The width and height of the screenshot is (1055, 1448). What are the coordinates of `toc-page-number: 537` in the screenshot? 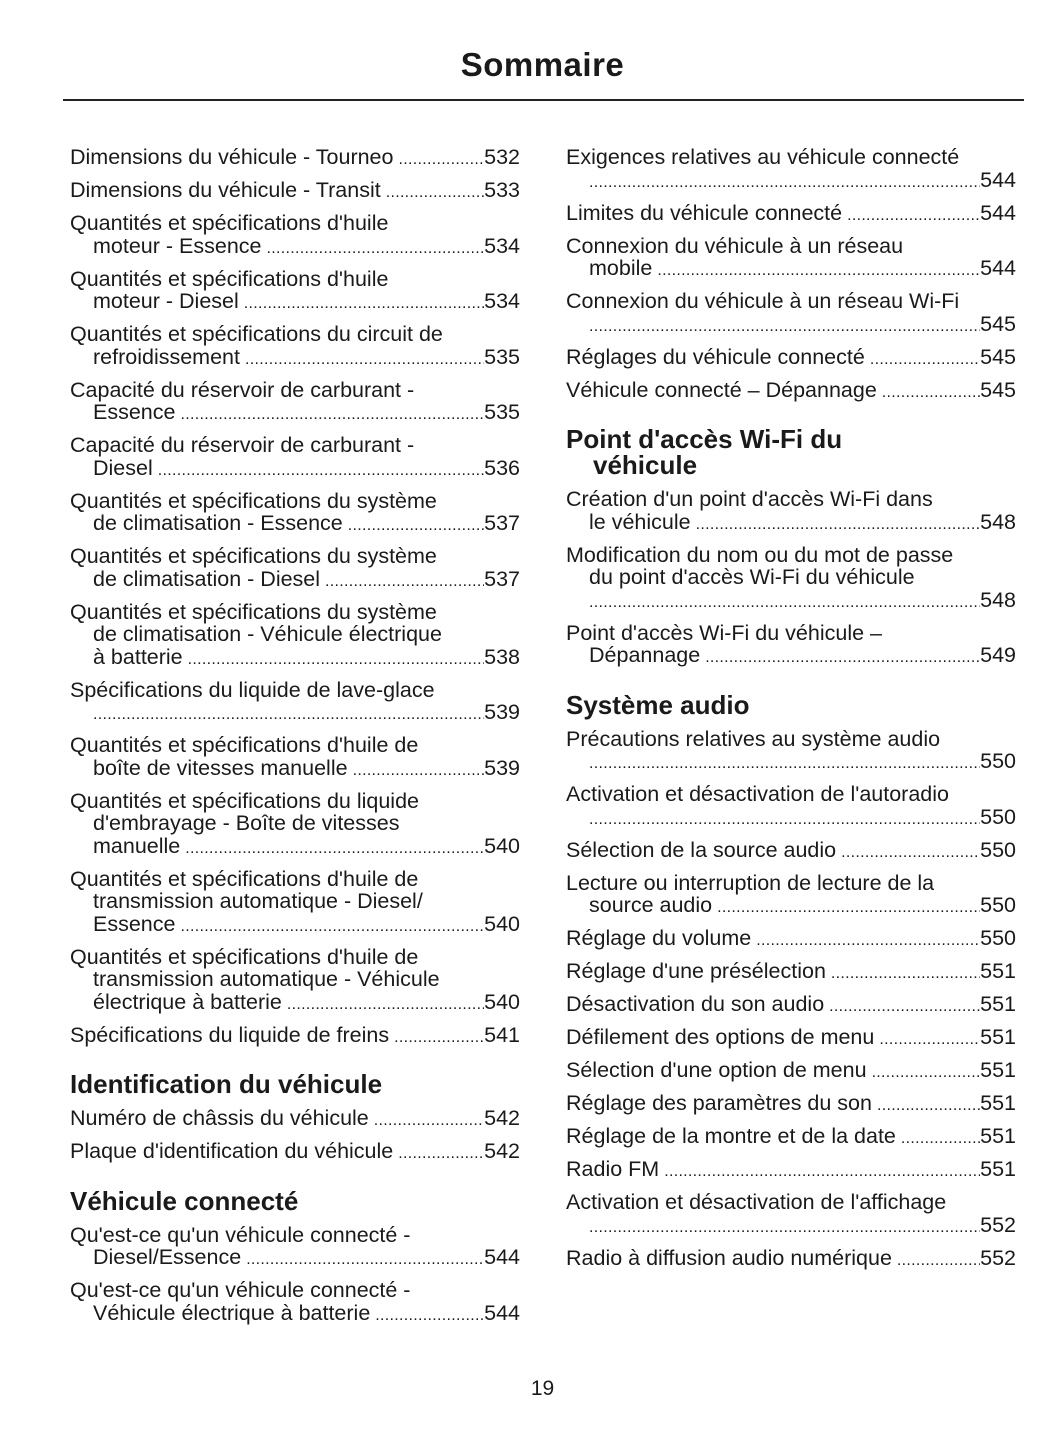 It's located at (502, 578).